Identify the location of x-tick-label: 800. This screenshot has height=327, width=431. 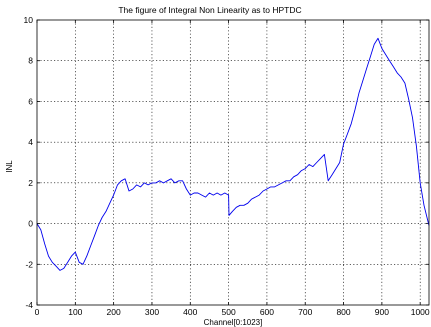
(343, 312).